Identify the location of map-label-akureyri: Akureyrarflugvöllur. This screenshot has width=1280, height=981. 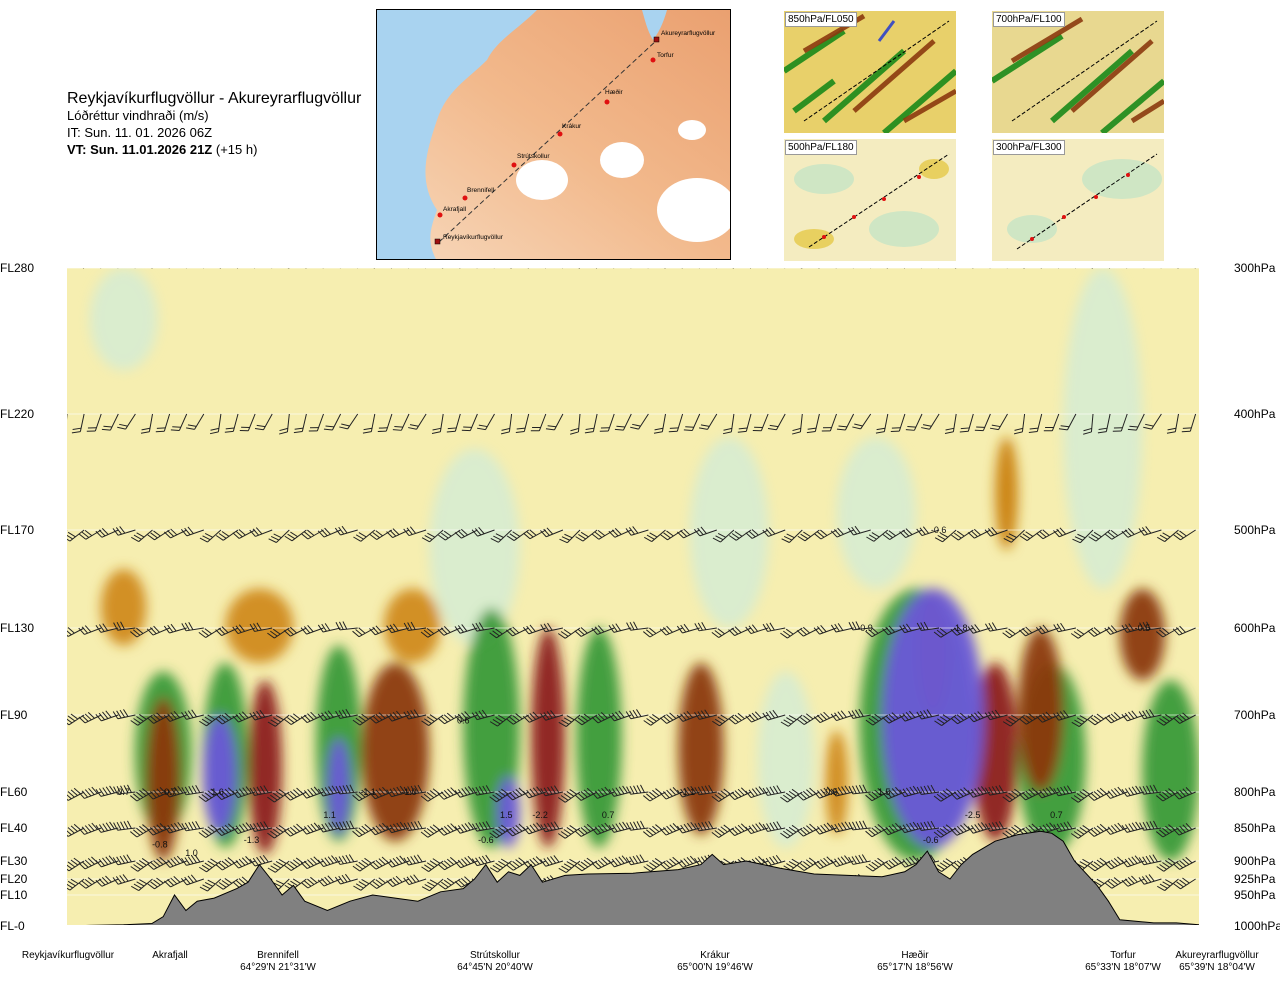
(688, 33).